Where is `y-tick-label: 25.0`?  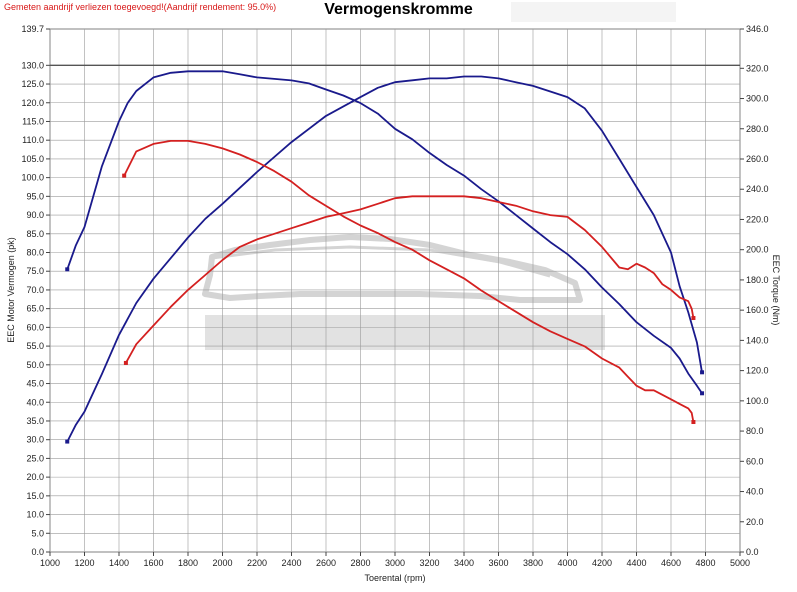 y-tick-label: 25.0 is located at coordinates (35, 458).